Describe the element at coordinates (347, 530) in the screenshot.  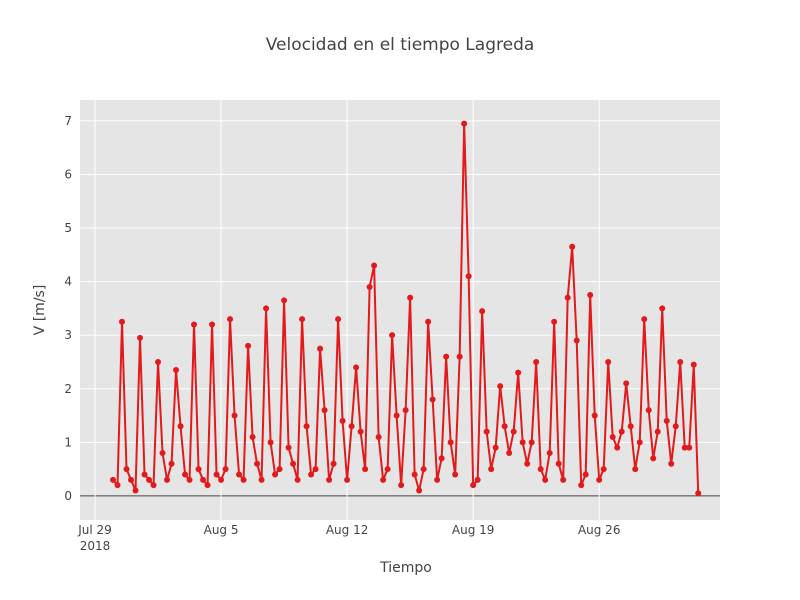
I see `x-tick-label: Aug 12` at that location.